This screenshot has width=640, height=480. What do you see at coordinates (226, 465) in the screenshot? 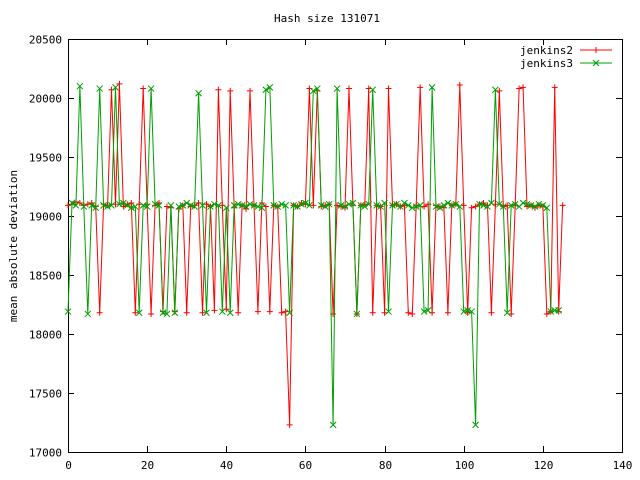
I see `x-tick-label: 40` at bounding box center [226, 465].